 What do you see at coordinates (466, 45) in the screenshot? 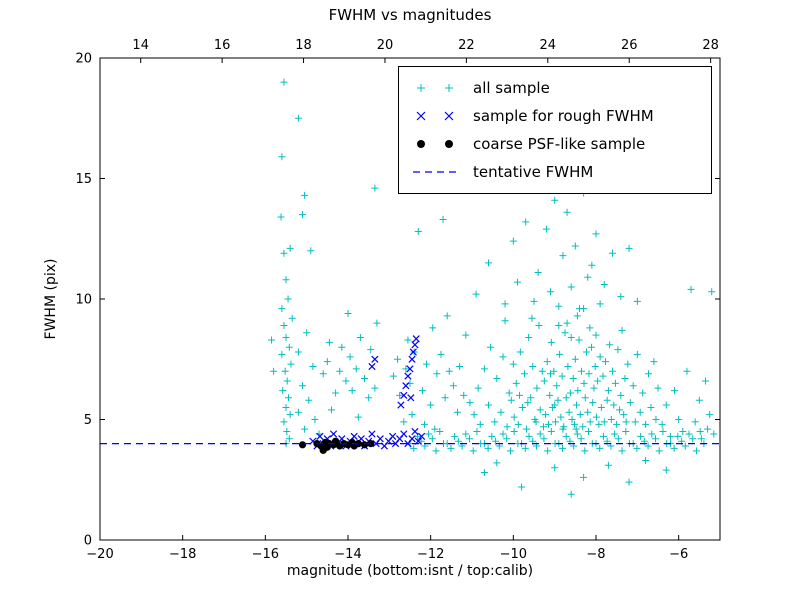
I see `x-top-tick-label: 22` at bounding box center [466, 45].